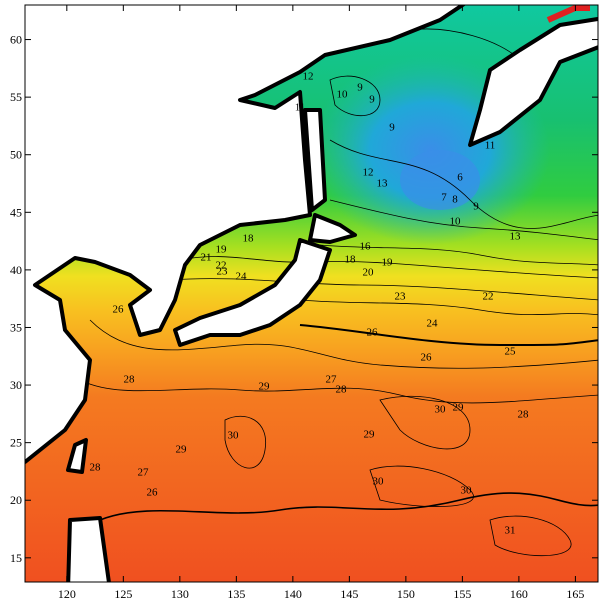 This screenshot has height=610, width=604. What do you see at coordinates (315, 160) in the screenshot?
I see `sakhalin` at bounding box center [315, 160].